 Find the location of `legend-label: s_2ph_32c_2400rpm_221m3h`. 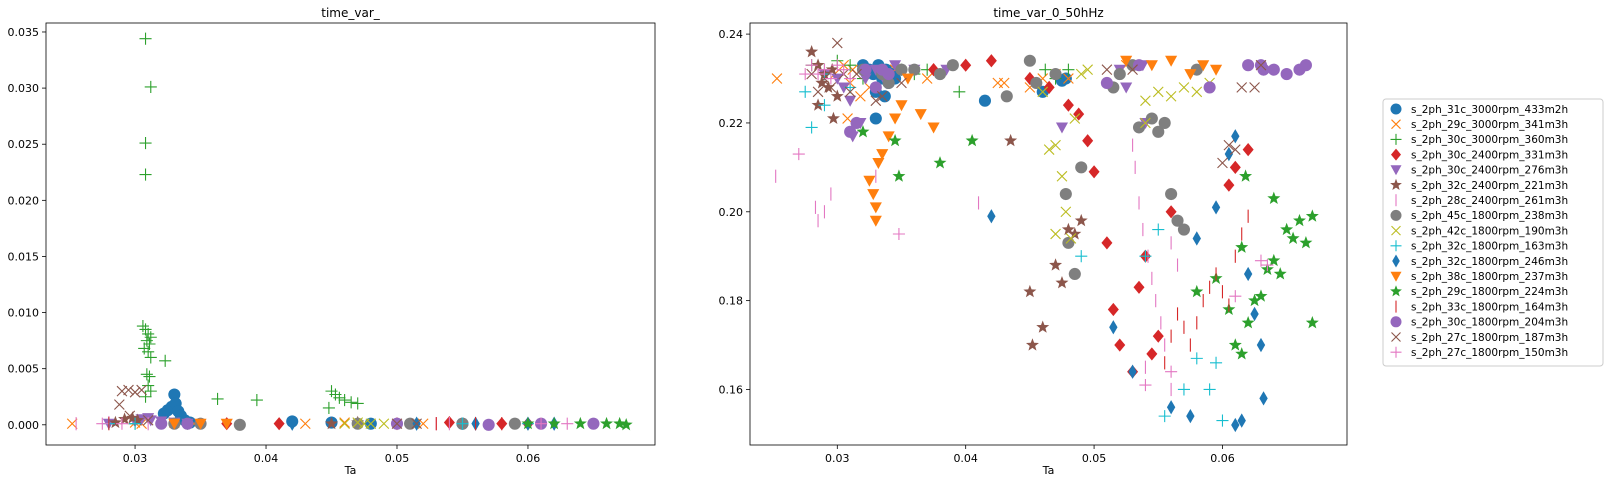

legend-label: s_2ph_32c_2400rpm_221m3h is located at coordinates (1489, 186).